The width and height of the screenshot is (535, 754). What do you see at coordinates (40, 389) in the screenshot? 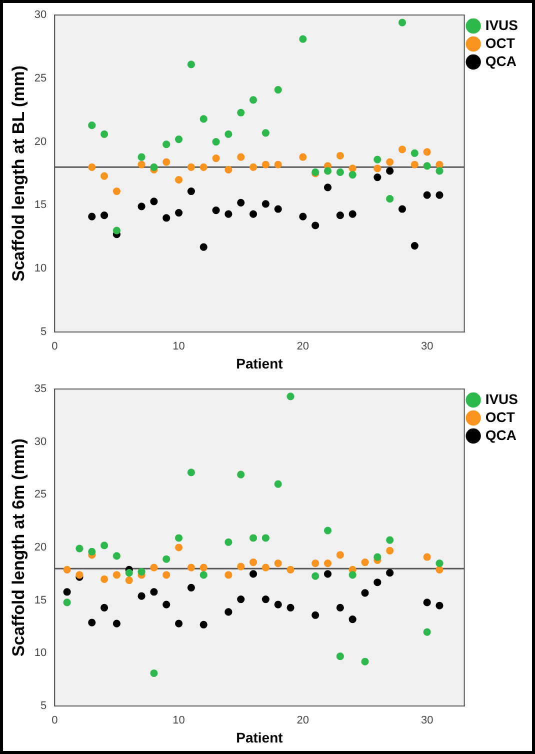
I see `y-tick-label: 35` at bounding box center [40, 389].